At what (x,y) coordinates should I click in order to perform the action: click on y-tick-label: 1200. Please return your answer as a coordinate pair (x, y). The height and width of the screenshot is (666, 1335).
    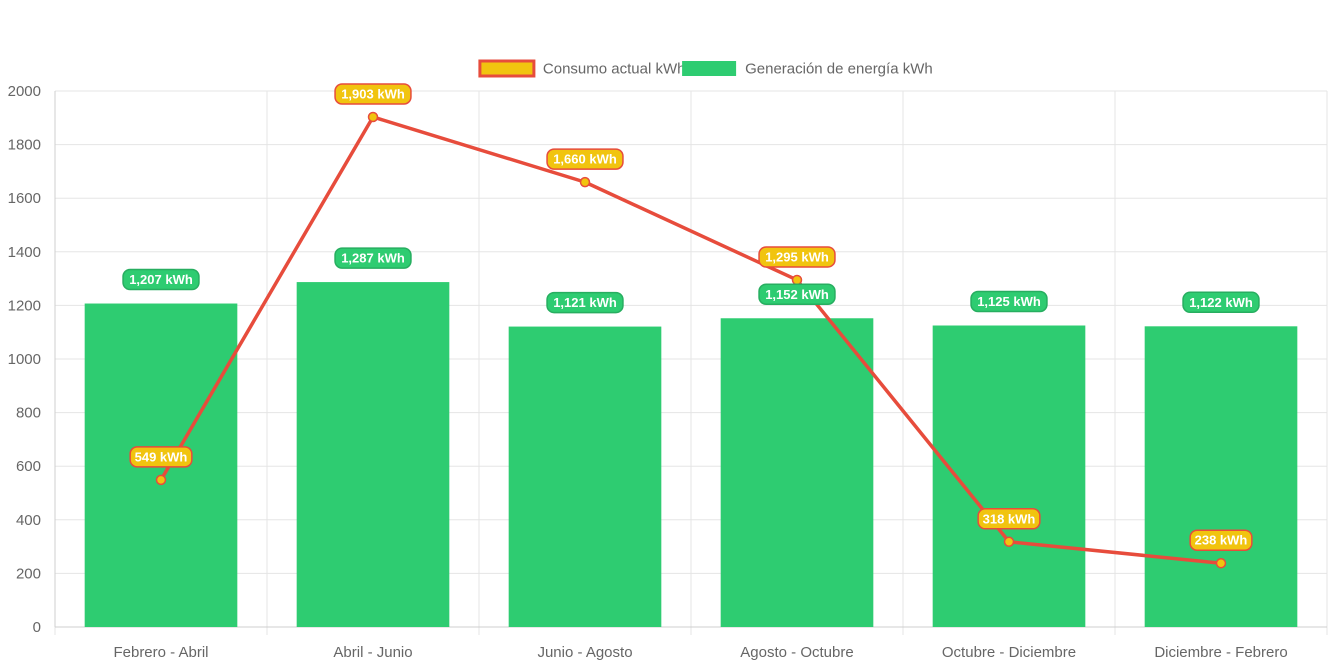
    Looking at the image, I should click on (24, 305).